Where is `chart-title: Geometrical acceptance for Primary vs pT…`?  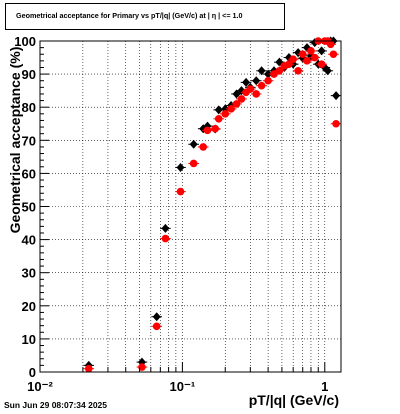
chart-title: Geometrical acceptance for Primary vs pT… is located at coordinates (129, 15).